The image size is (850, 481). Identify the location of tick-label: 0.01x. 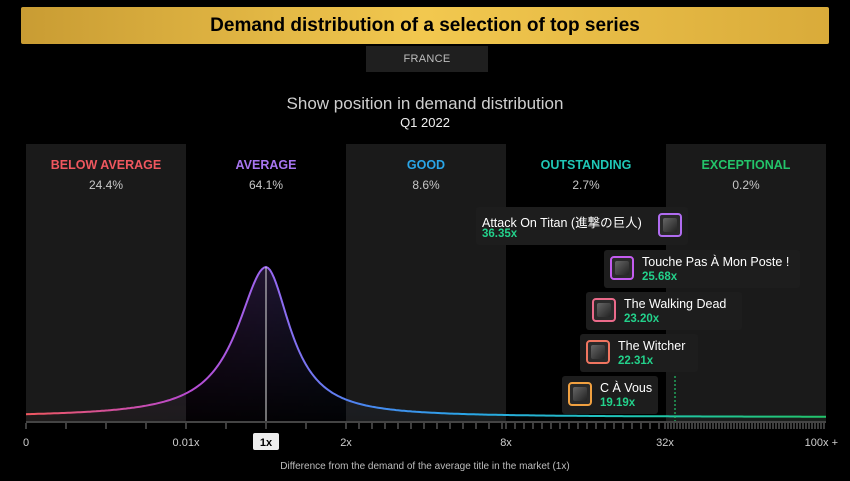
(186, 443).